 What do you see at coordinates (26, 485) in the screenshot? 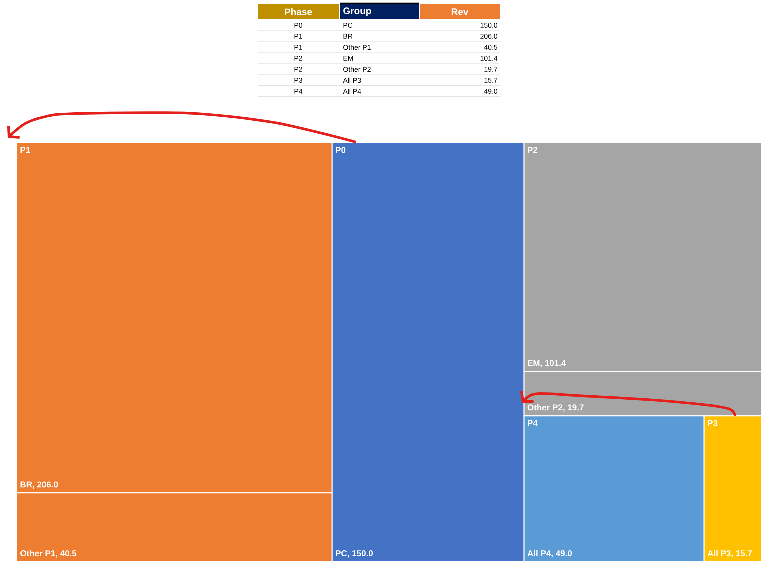
I see `category-label: BR` at bounding box center [26, 485].